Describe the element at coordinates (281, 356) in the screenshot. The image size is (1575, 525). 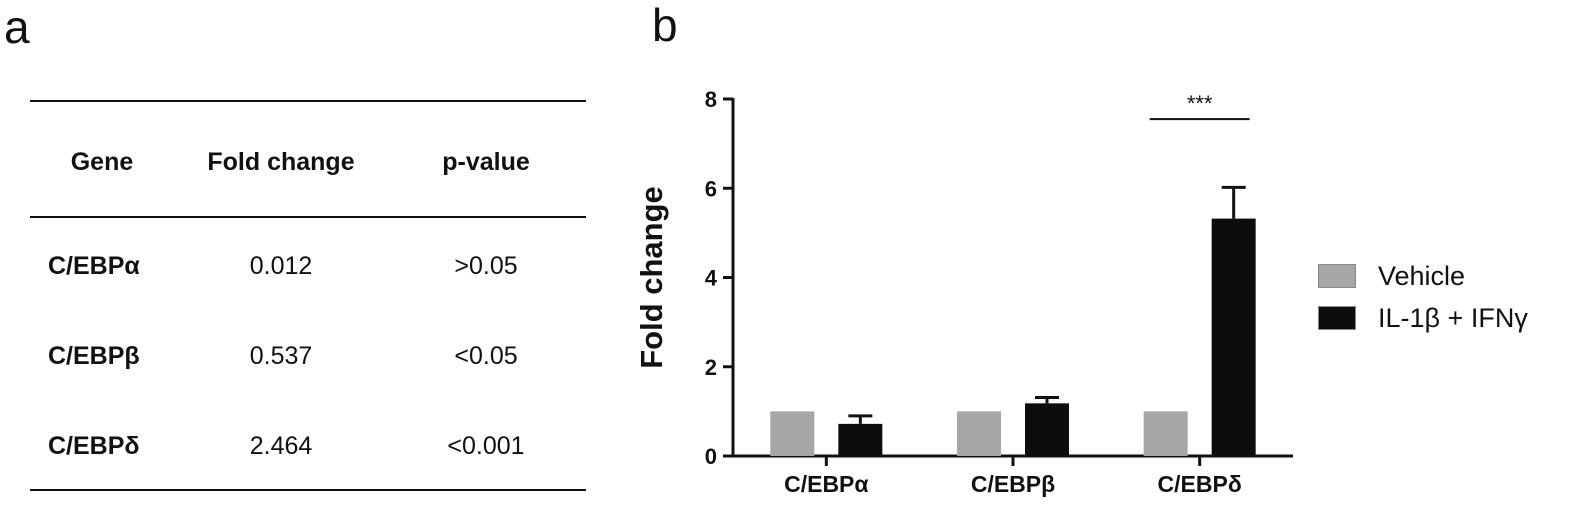
I see `table-row-fold-change: 0.537` at that location.